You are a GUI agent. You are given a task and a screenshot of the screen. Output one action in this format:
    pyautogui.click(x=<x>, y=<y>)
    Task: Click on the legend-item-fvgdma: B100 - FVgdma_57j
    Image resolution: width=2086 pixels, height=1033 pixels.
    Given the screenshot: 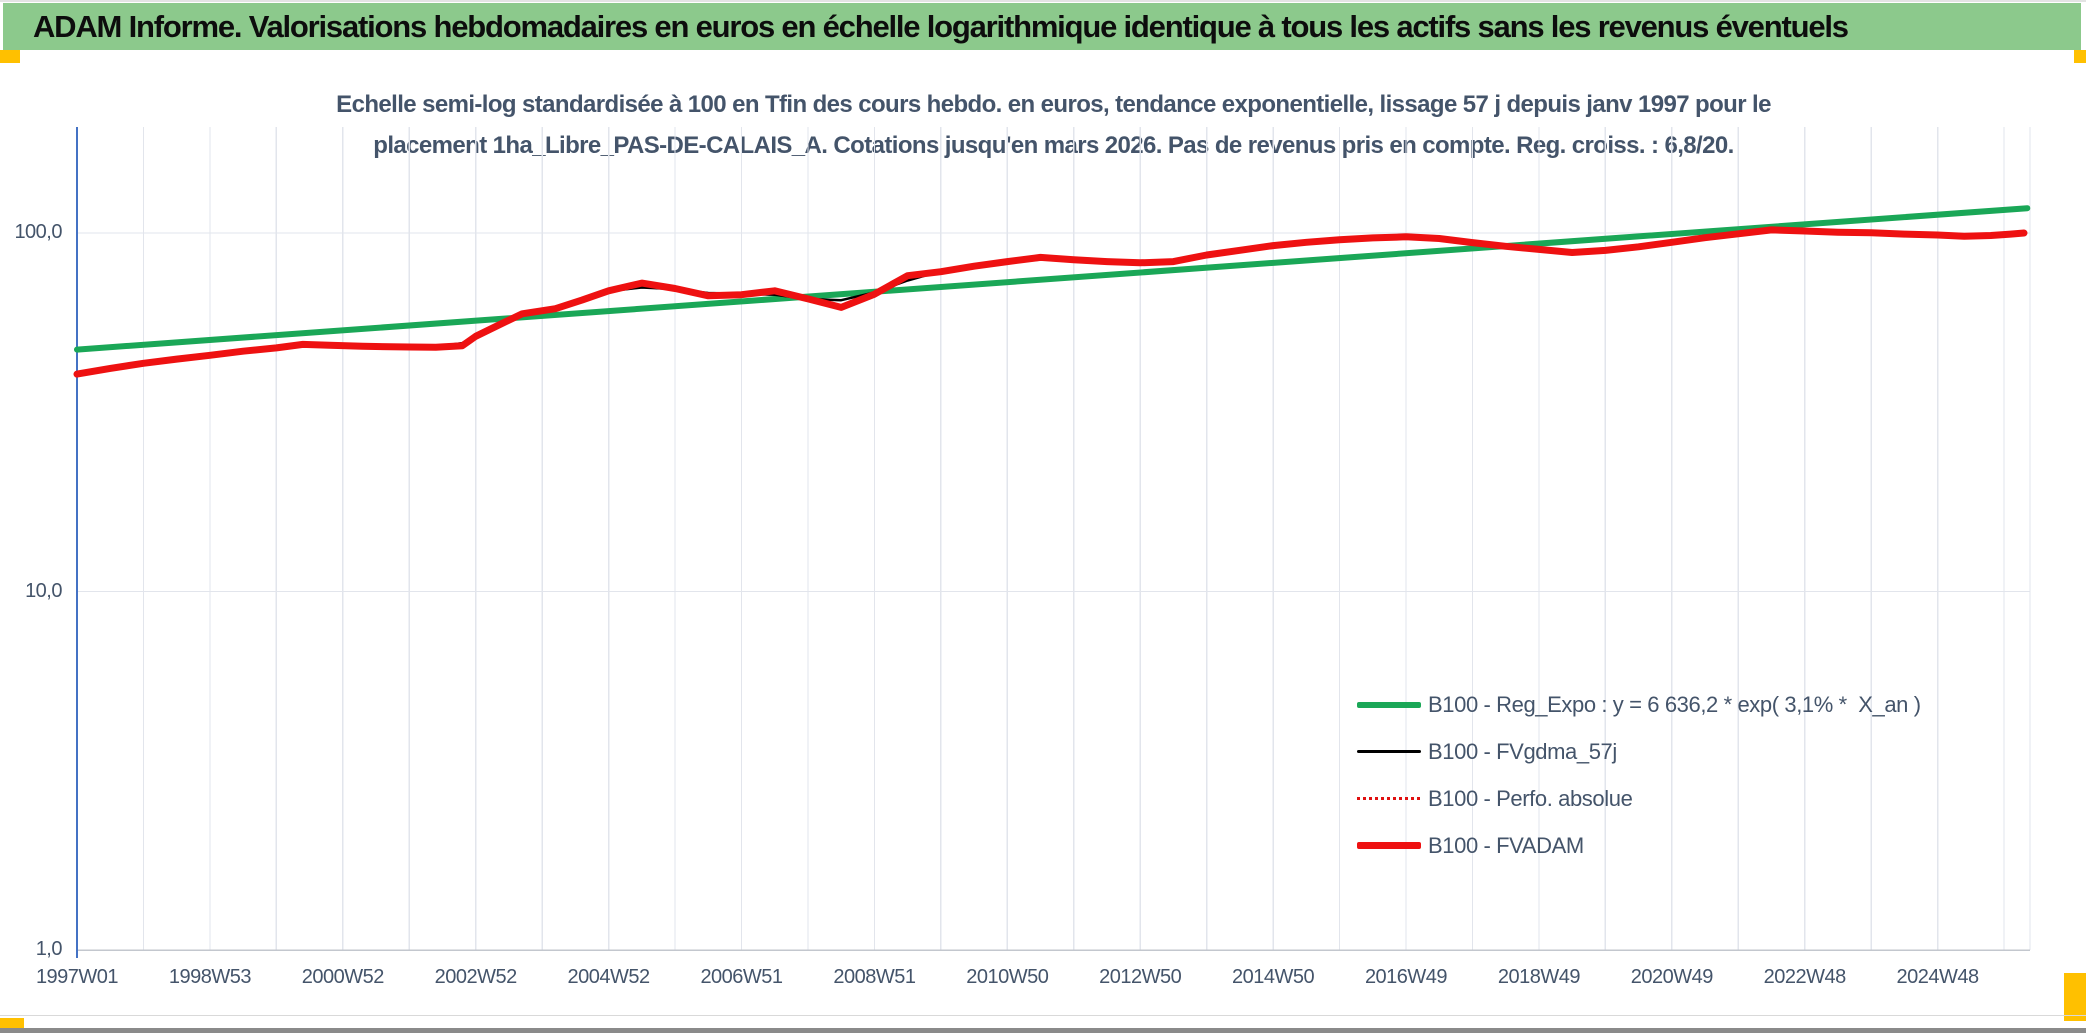 What is the action you would take?
    pyautogui.click(x=1639, y=751)
    